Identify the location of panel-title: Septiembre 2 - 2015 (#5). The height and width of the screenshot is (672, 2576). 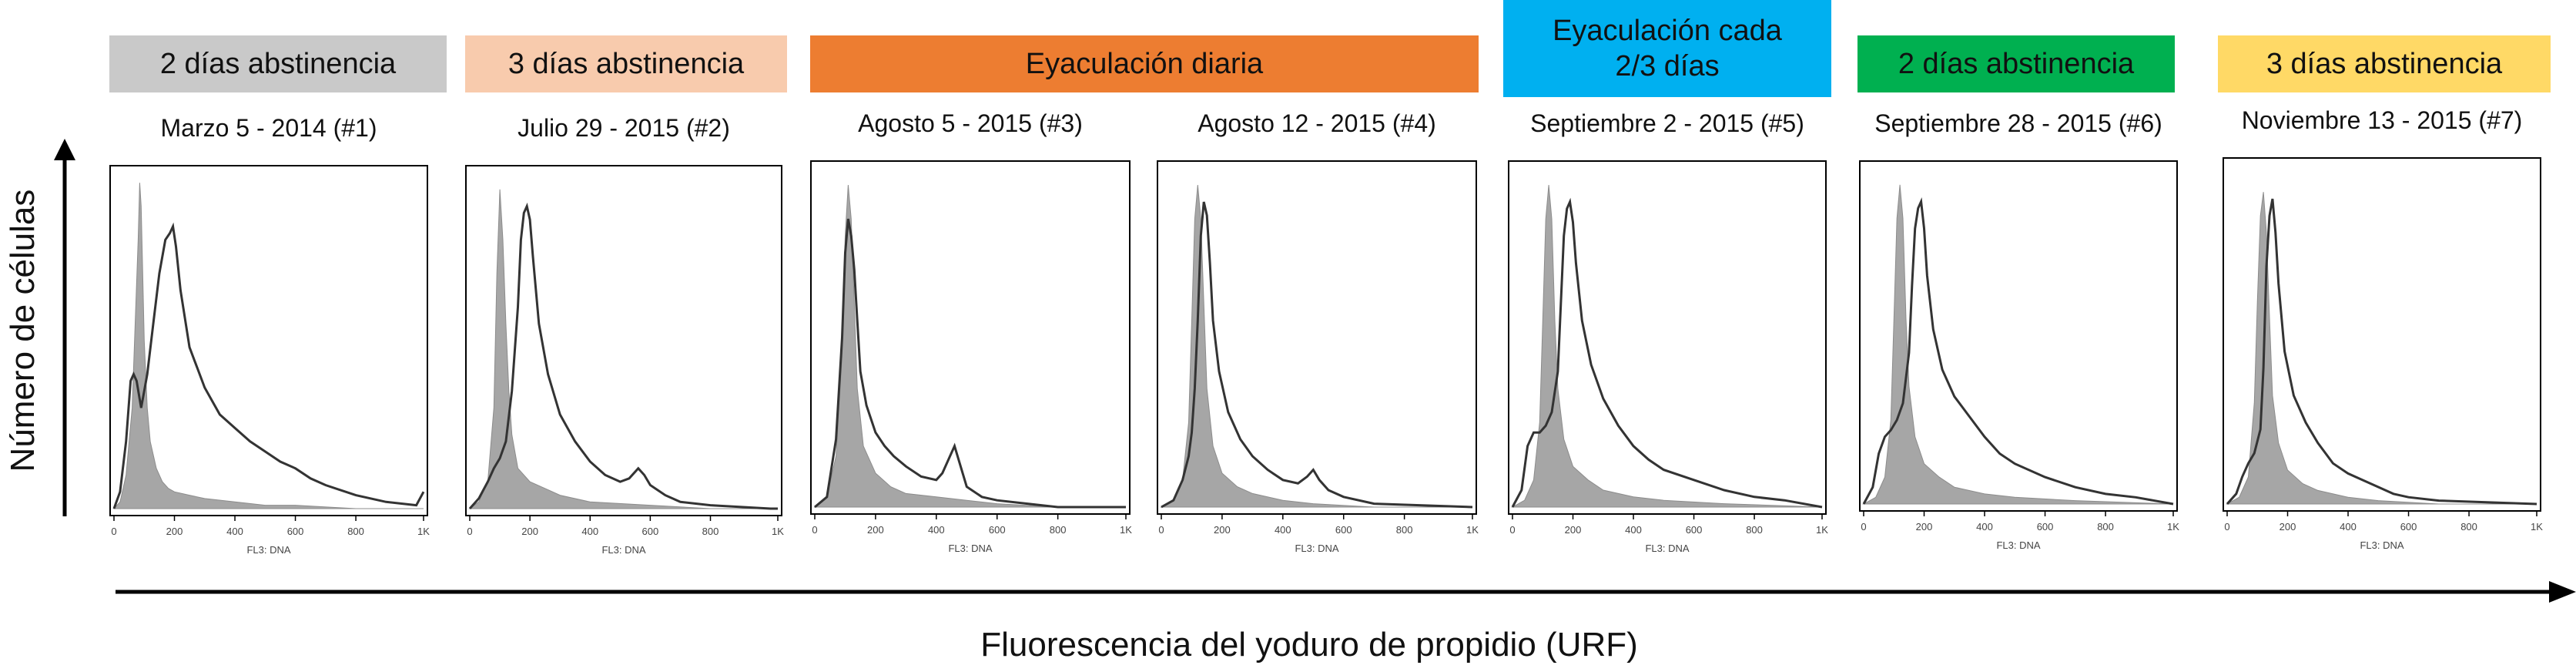
(1667, 123).